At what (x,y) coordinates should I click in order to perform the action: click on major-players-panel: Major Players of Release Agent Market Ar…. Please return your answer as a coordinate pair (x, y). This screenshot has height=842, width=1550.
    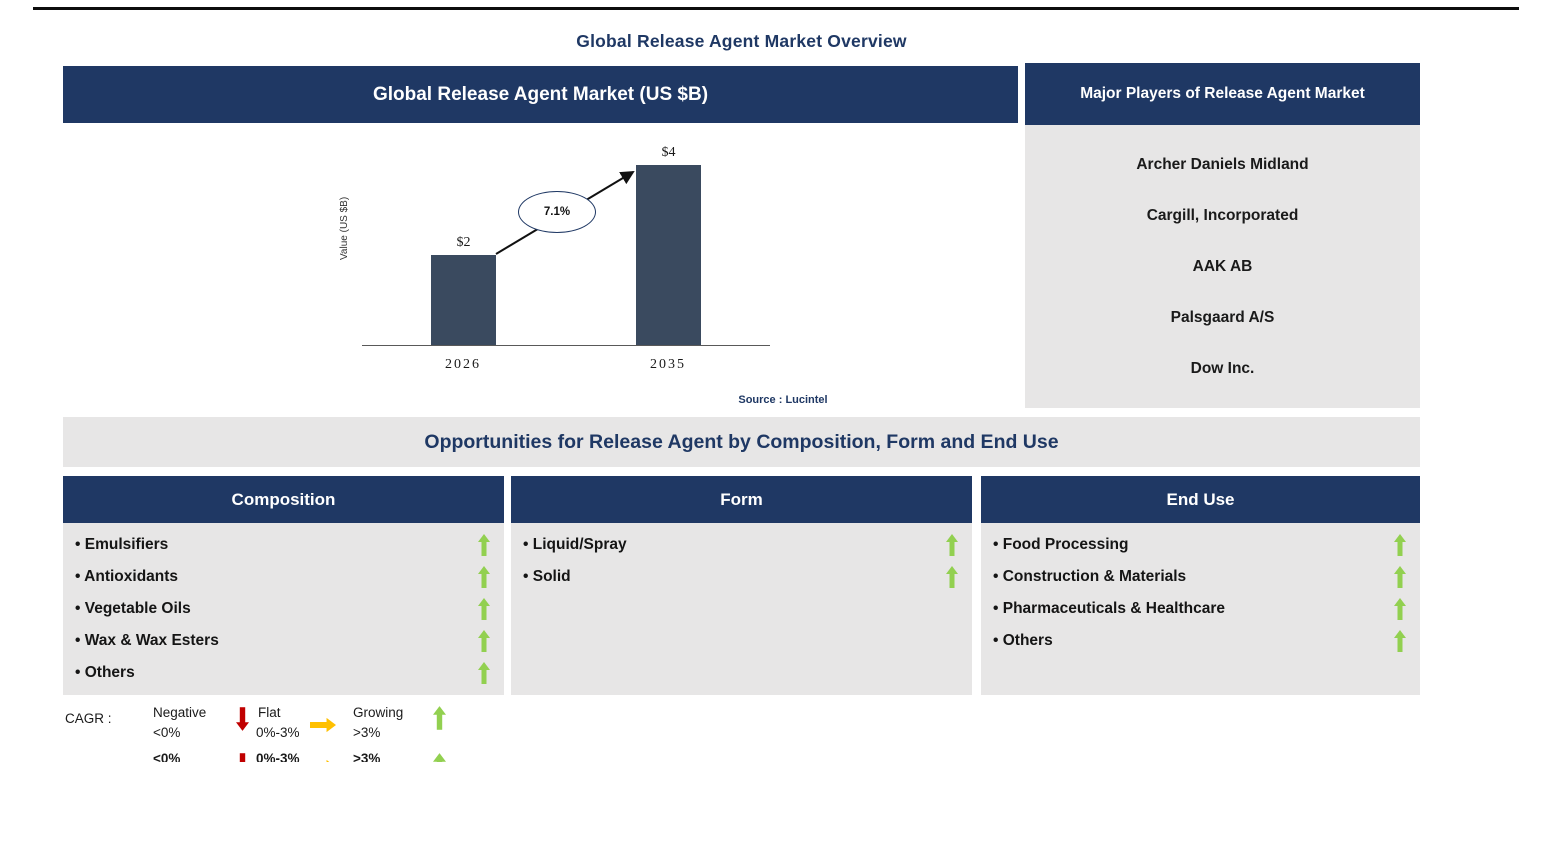
    Looking at the image, I should click on (1222, 235).